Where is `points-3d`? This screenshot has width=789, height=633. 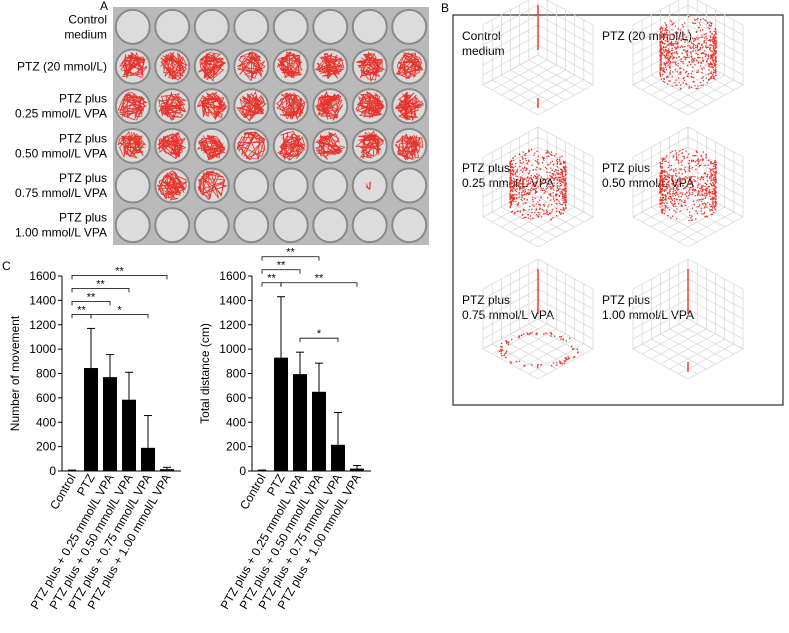 points-3d is located at coordinates (688, 320).